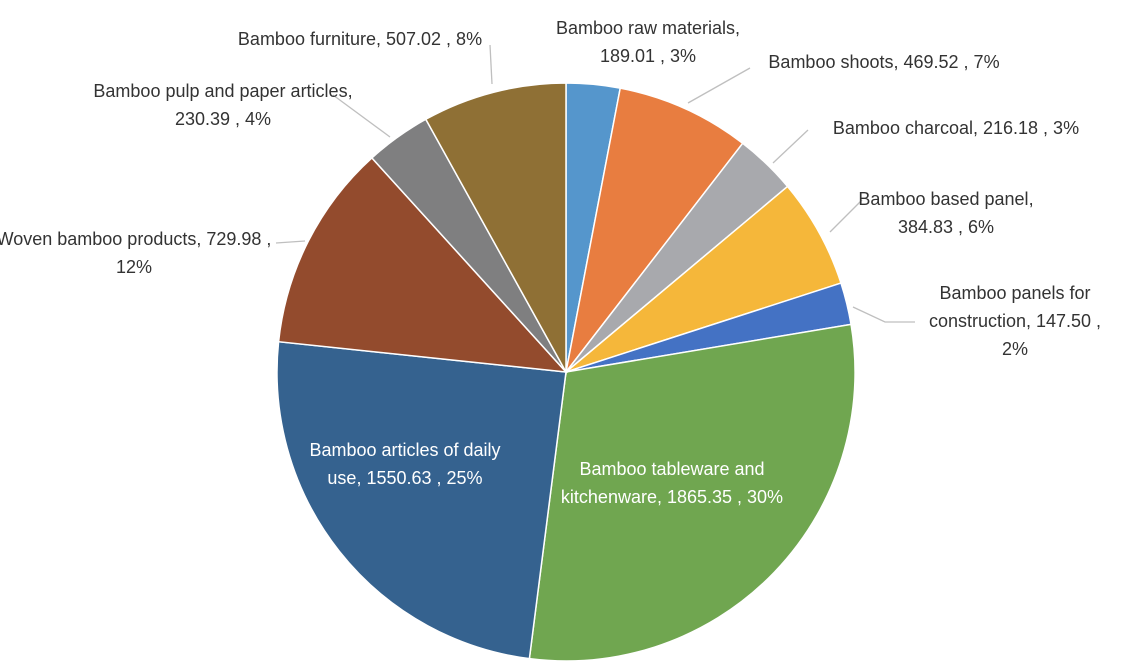 The width and height of the screenshot is (1138, 661). Describe the element at coordinates (946, 62) in the screenshot. I see `value-label: , 469.52 , 7%` at that location.